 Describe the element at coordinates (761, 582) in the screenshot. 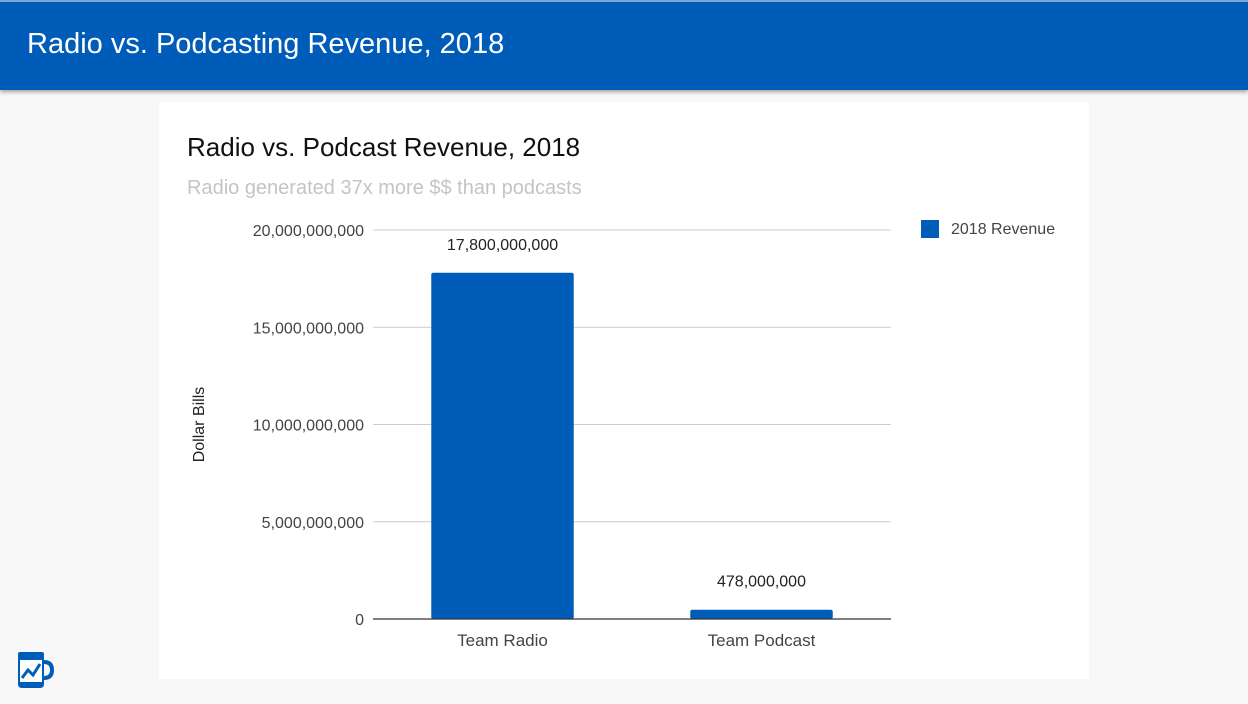

I see `data-label: 478,000,000` at that location.